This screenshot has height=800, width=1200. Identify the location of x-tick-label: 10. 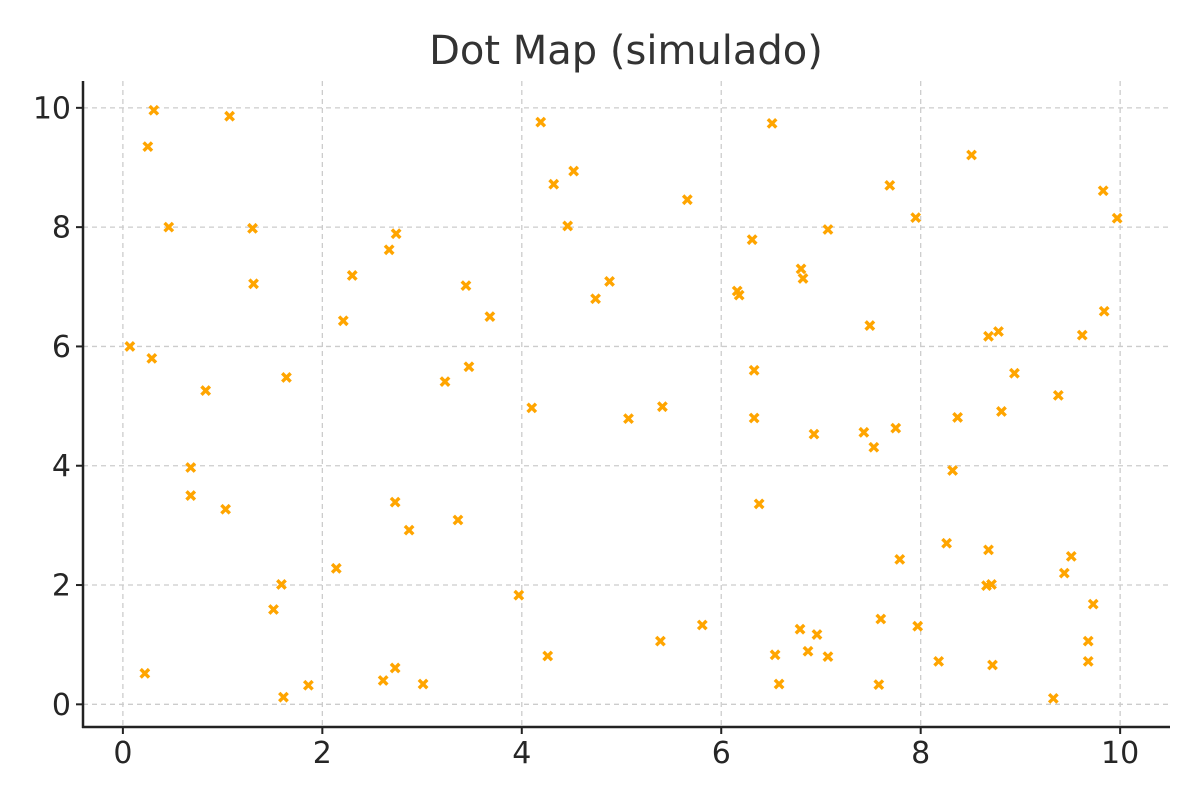
(1120, 753).